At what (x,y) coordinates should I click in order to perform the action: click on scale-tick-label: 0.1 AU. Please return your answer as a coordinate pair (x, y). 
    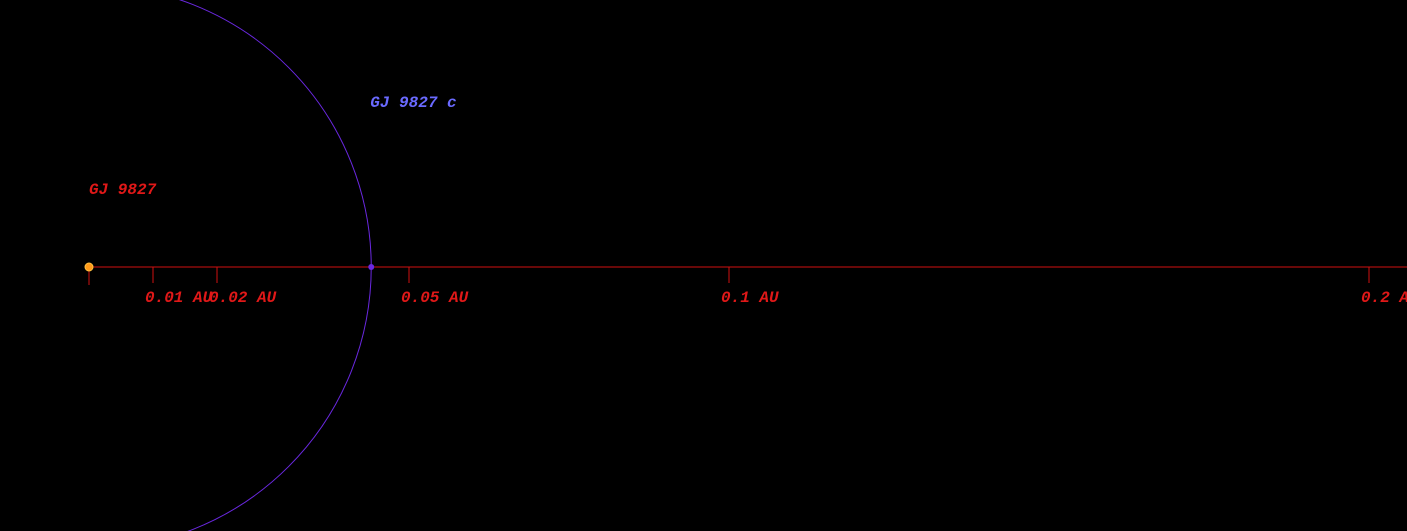
    Looking at the image, I should click on (750, 298).